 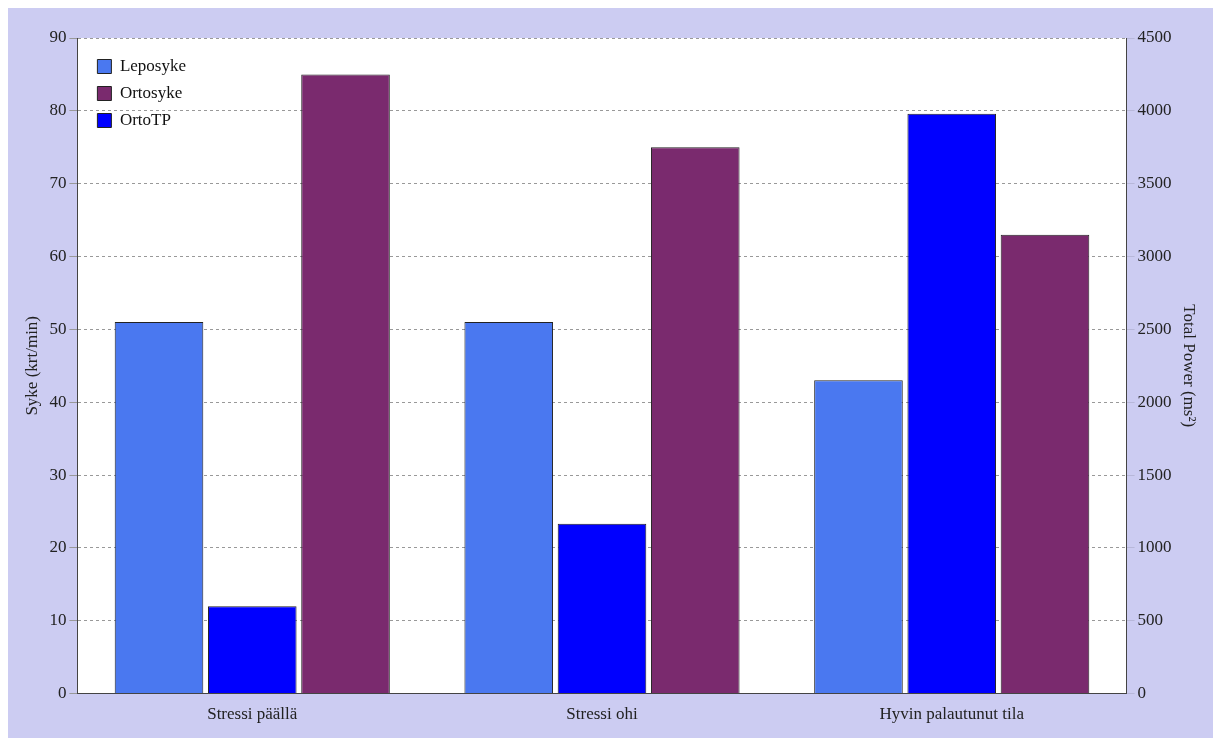 What do you see at coordinates (1154, 328) in the screenshot?
I see `y2-tick-label: 2500` at bounding box center [1154, 328].